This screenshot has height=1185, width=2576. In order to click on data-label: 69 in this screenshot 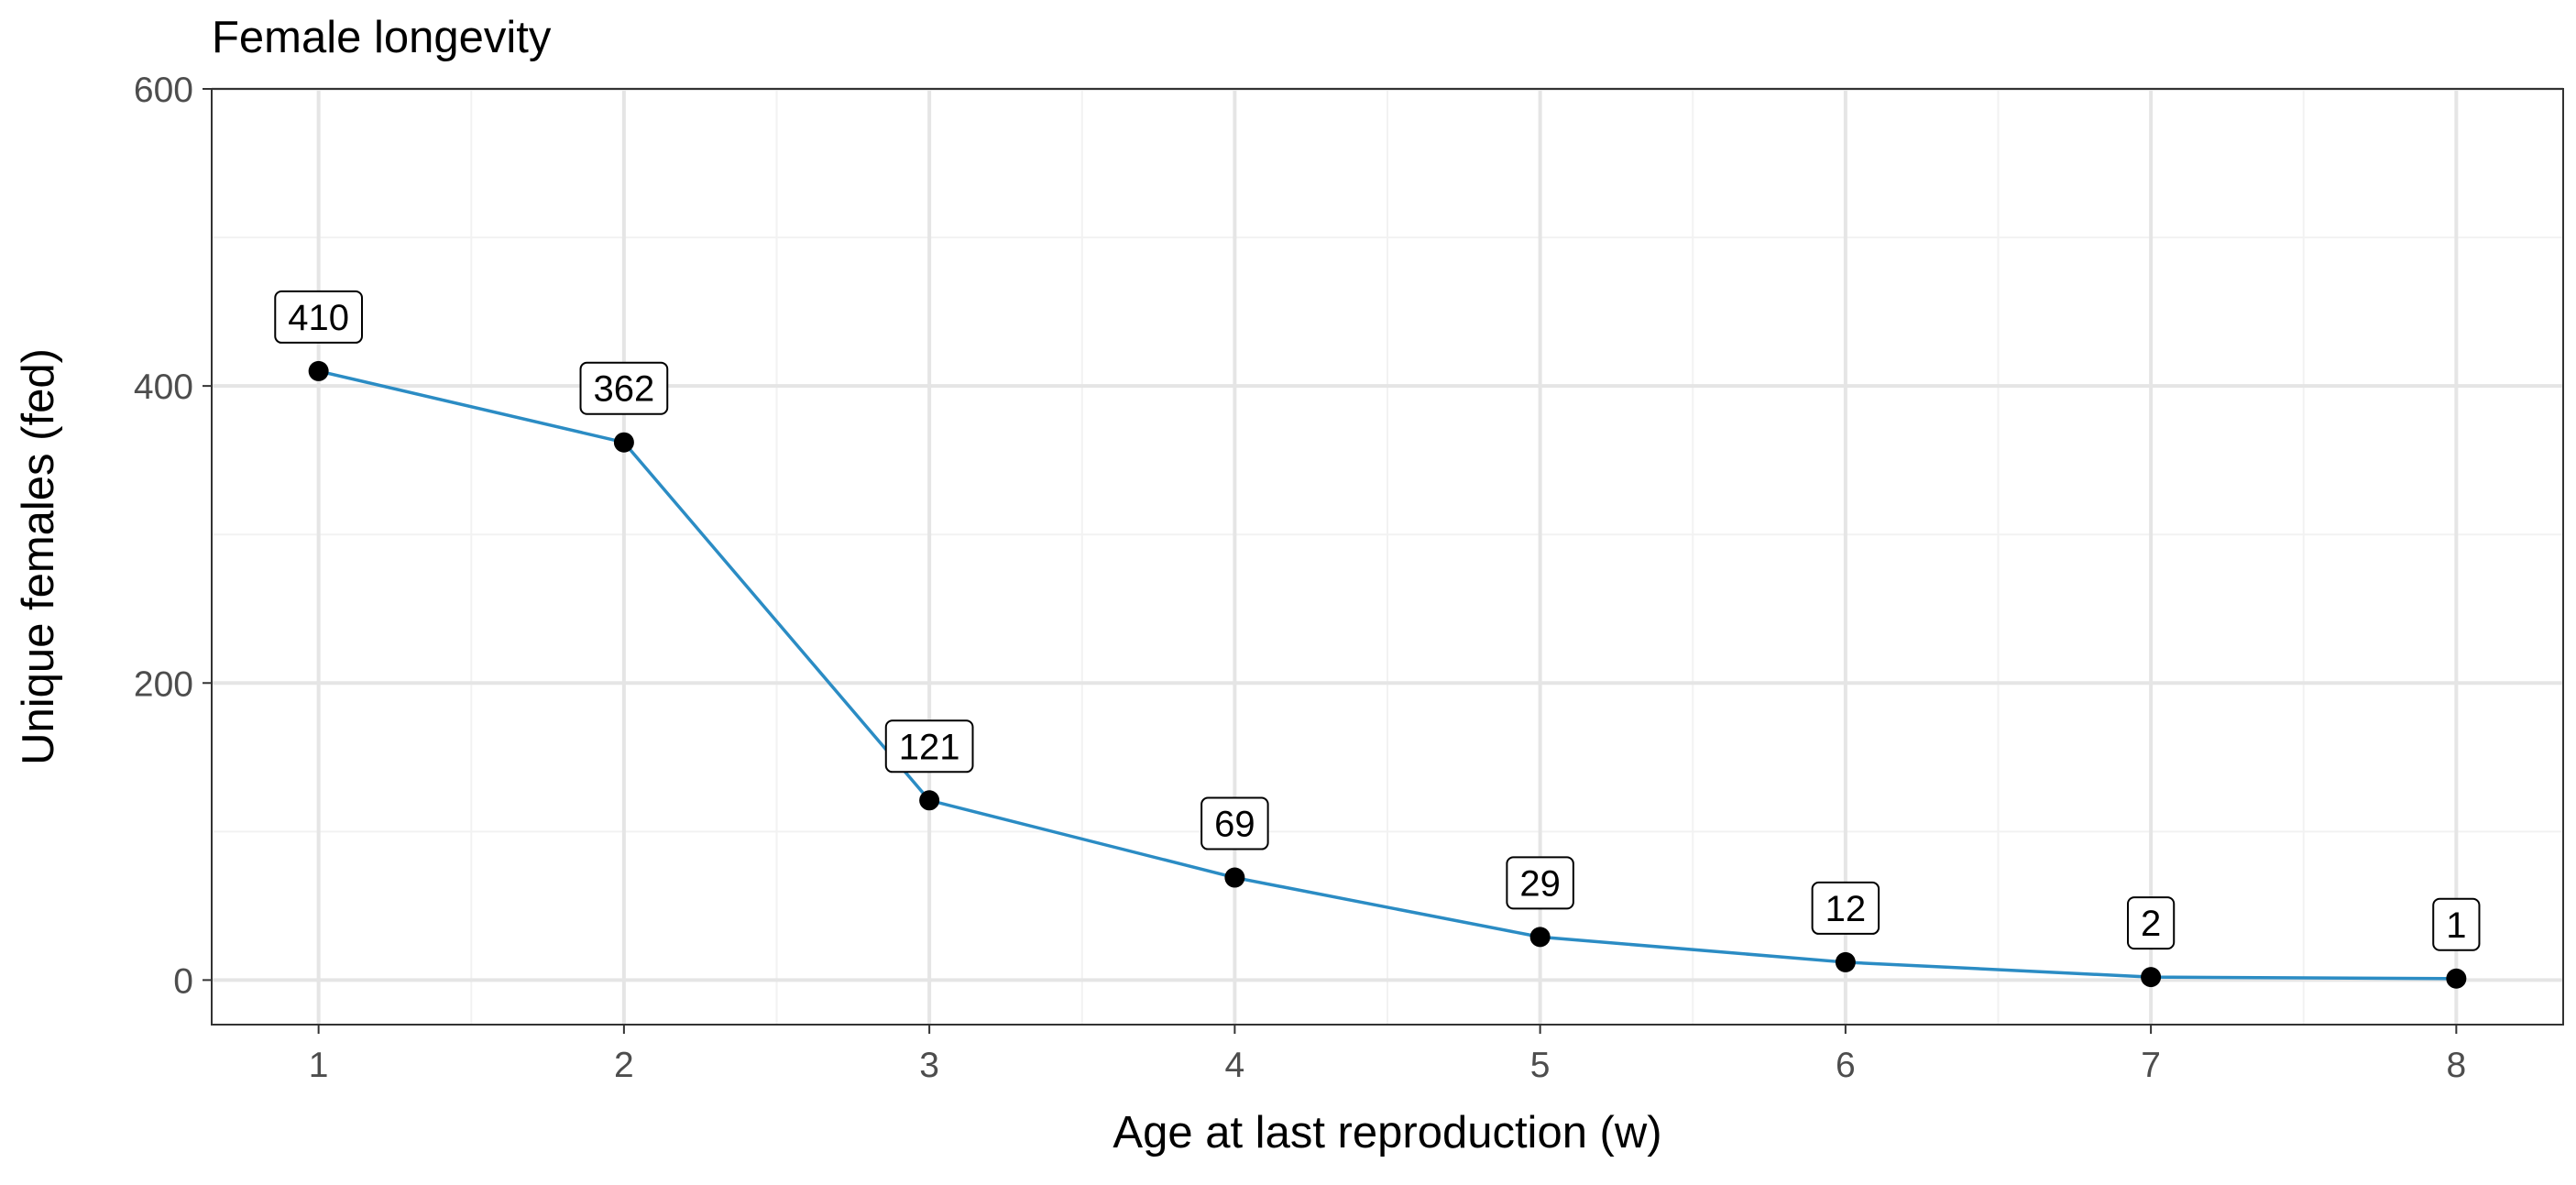, I will do `click(1234, 825)`.